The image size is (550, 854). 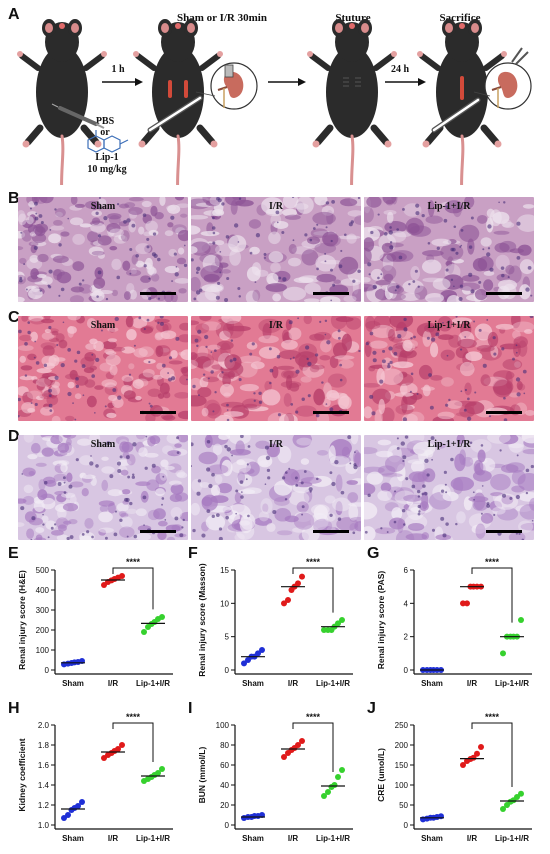 What do you see at coordinates (224, 785) in the screenshot?
I see `y-tick-label: 40` at bounding box center [224, 785].